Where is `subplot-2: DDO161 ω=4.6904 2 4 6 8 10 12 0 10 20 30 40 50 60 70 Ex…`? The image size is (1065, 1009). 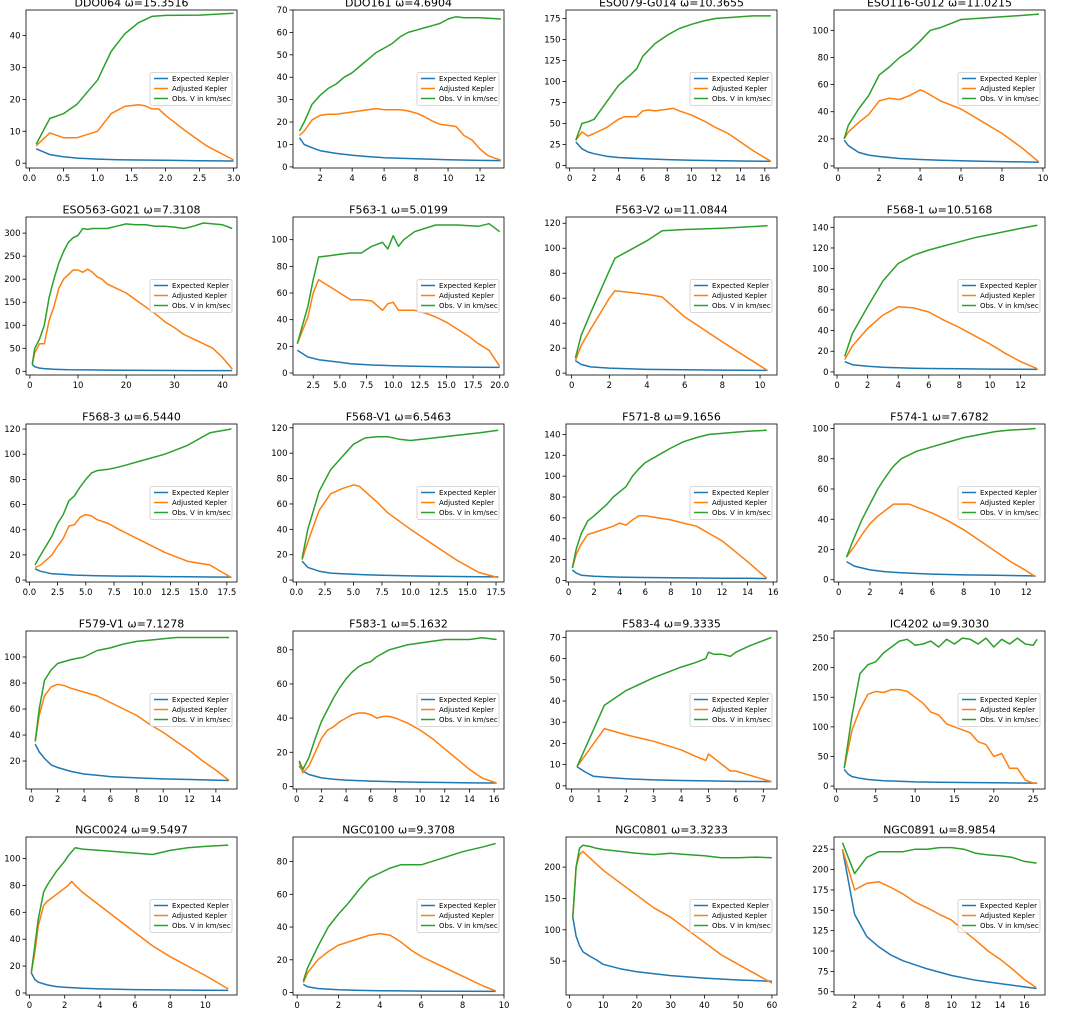
subplot-2: DDO161 ω=4.6904 2 4 6 8 10 12 0 10 20 30 40 50 60 70 Ex… is located at coordinates (391, 92).